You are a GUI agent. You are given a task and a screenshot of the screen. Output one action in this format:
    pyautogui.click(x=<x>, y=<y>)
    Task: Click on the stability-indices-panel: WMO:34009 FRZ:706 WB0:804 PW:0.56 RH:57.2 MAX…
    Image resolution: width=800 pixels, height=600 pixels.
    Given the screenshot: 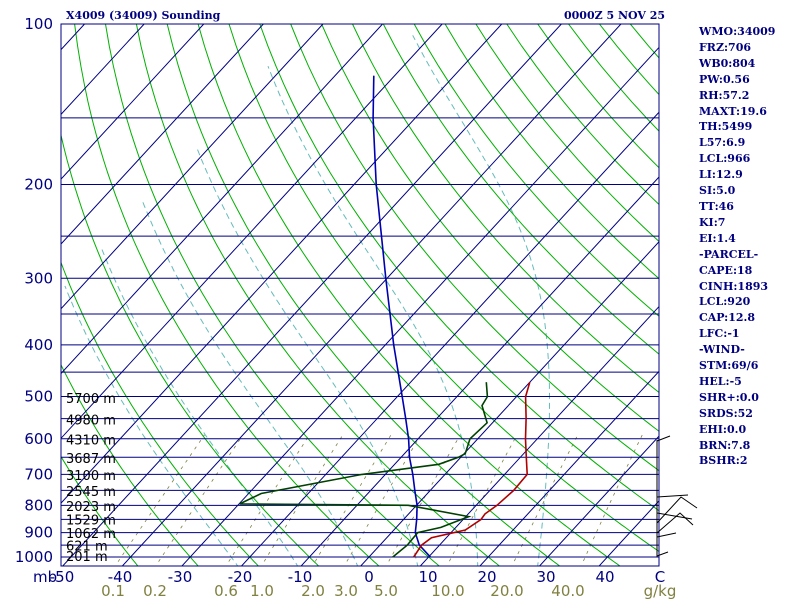 What is the action you would take?
    pyautogui.click(x=737, y=246)
    